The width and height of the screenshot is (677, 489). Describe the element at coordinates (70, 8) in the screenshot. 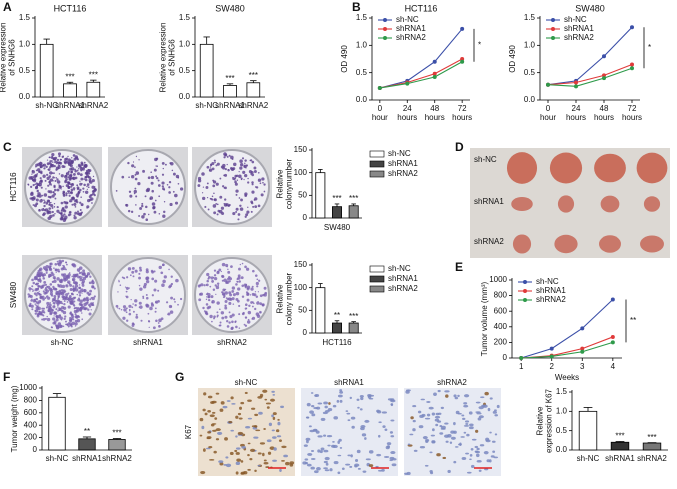

I see `chart-title: HCT116` at that location.